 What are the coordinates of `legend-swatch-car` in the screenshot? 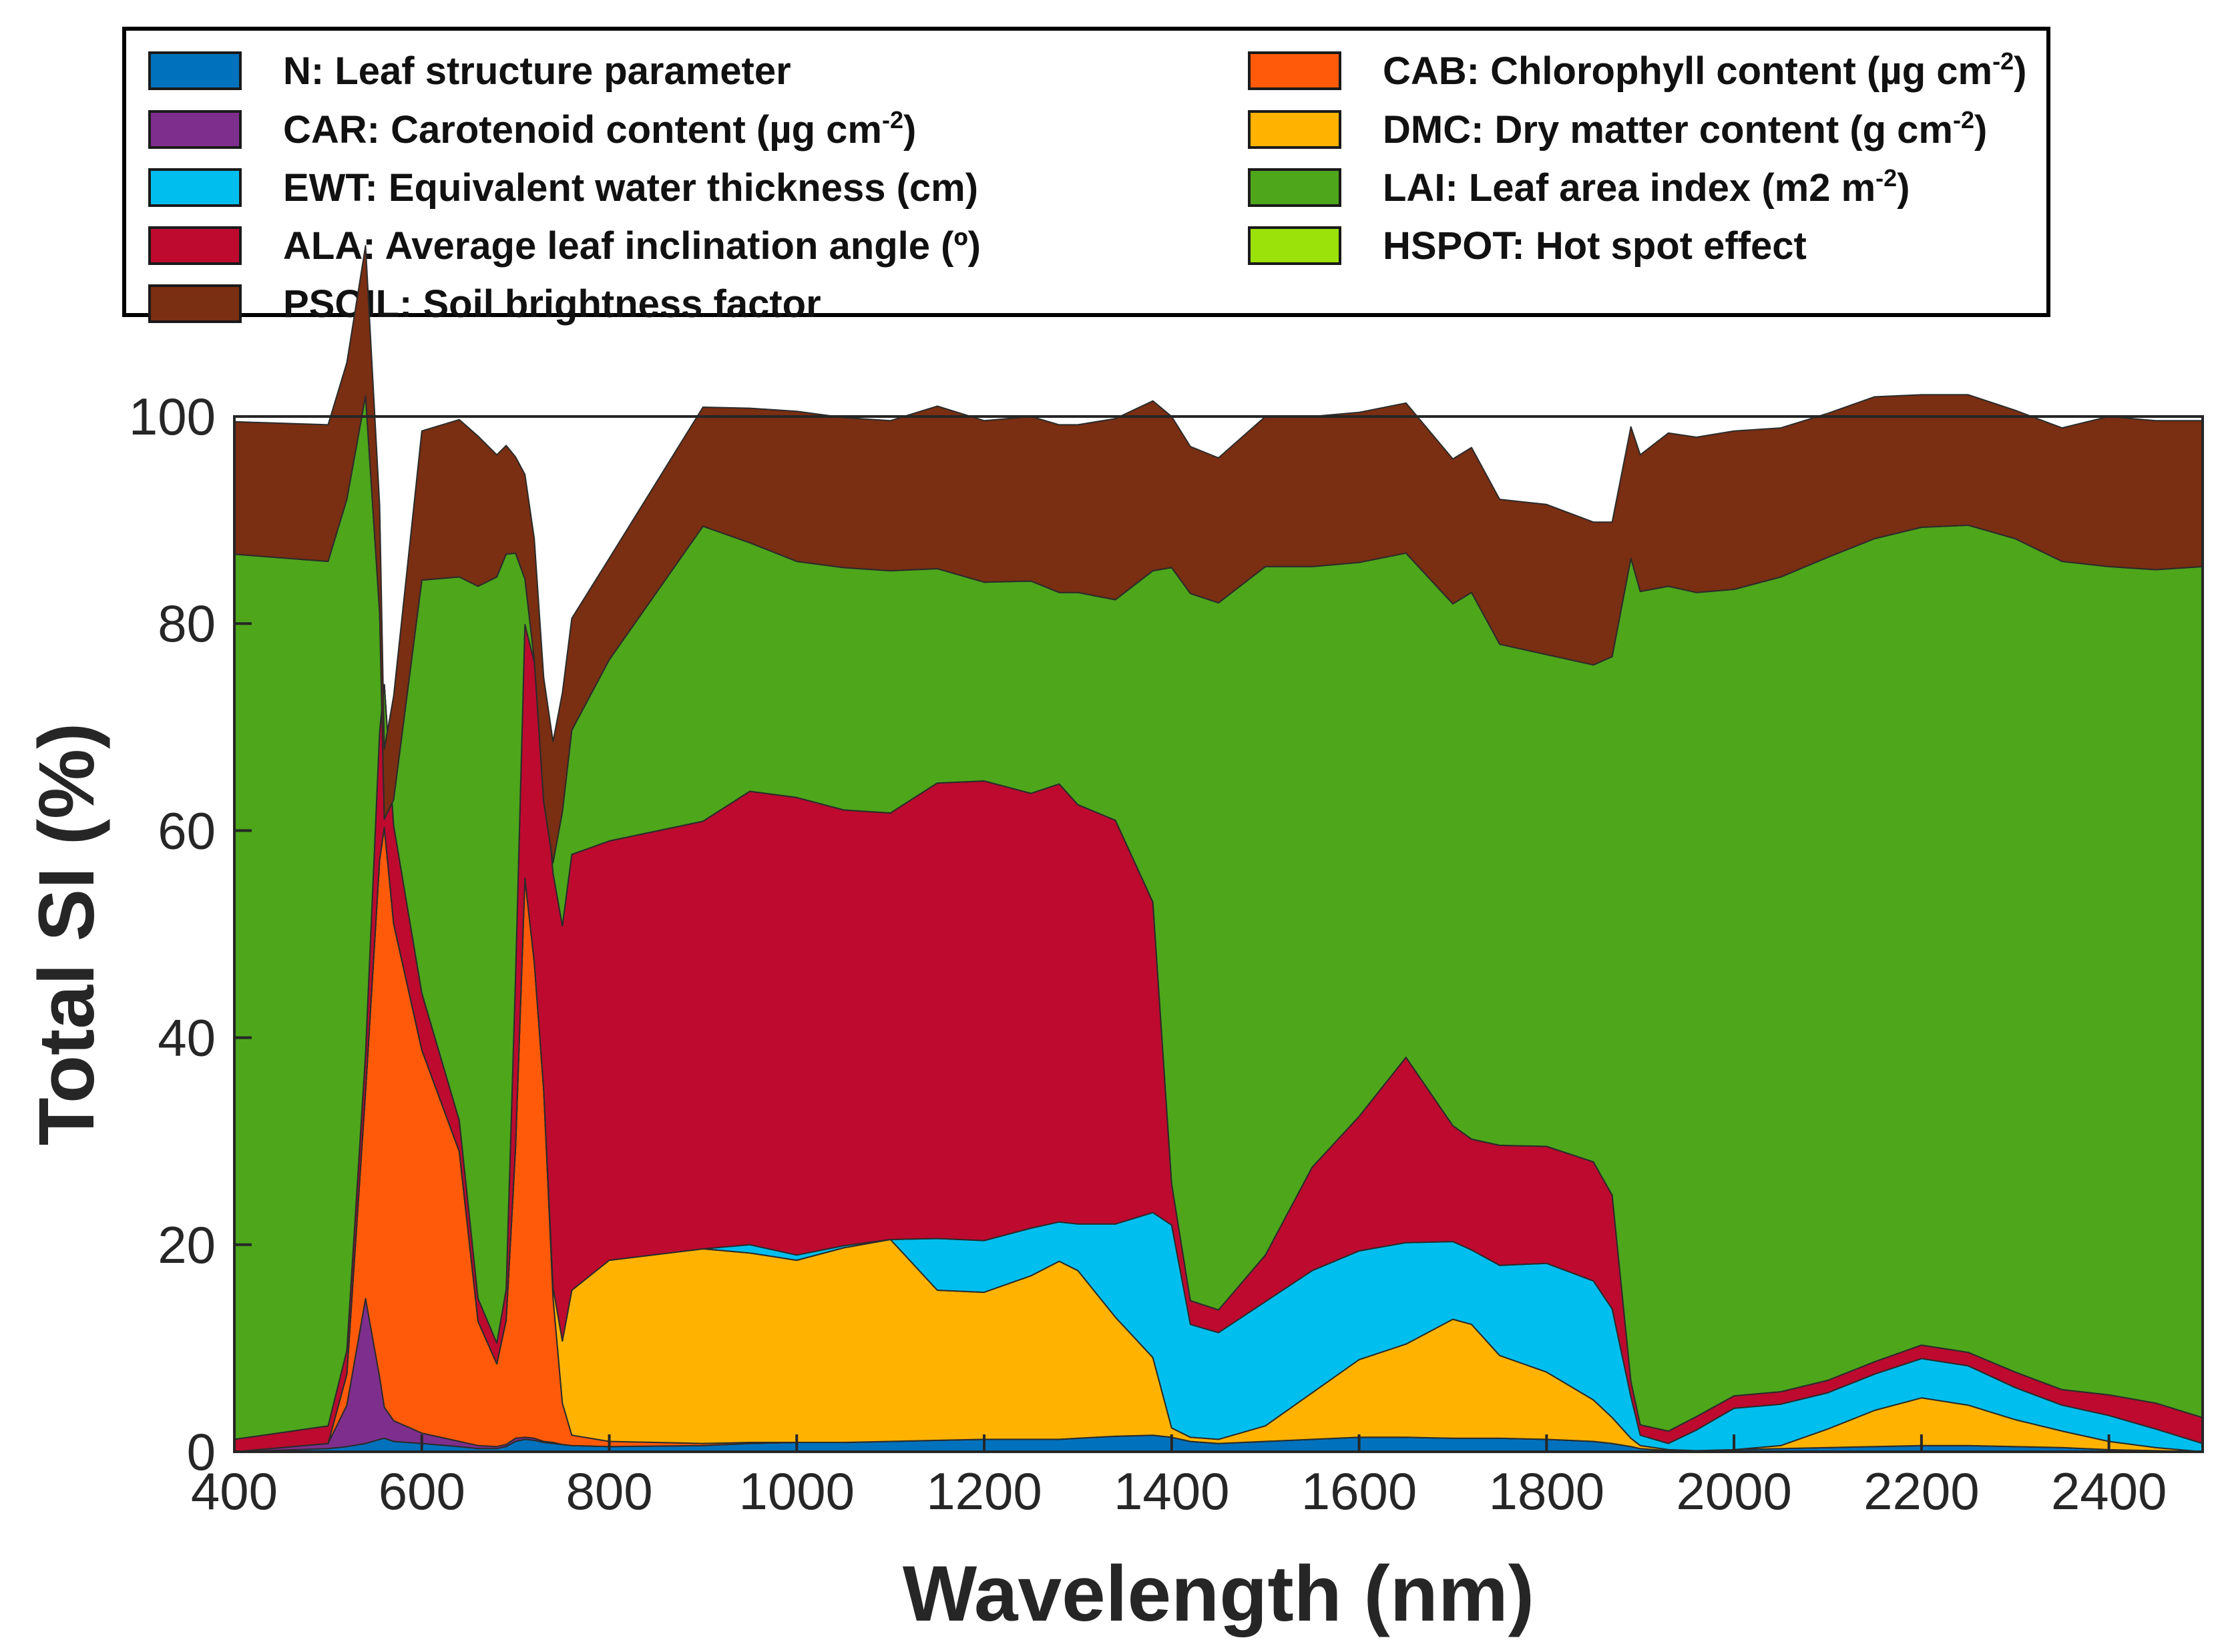 It's located at (195, 129).